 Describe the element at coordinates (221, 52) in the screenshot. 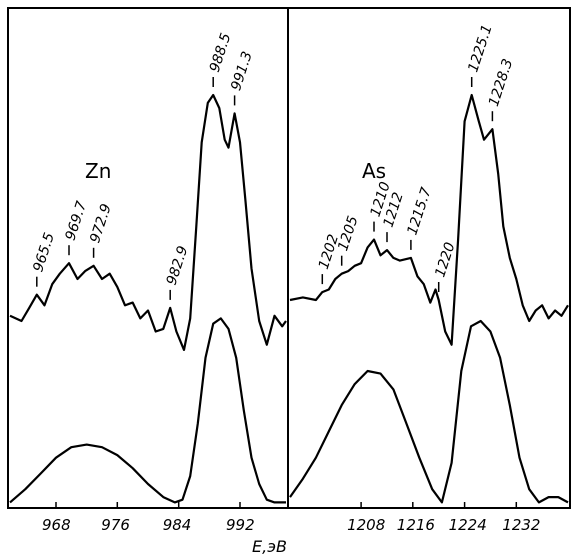

I see `zn-peak-label-4: 988.5` at that location.